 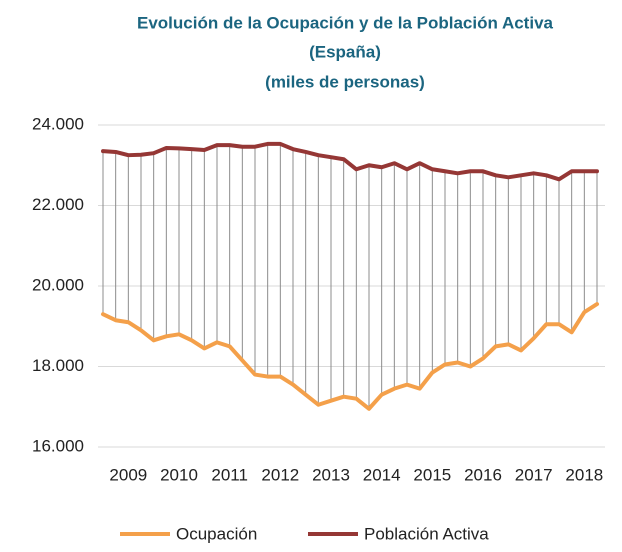 I want to click on x-tick-label: 2015, so click(x=432, y=474).